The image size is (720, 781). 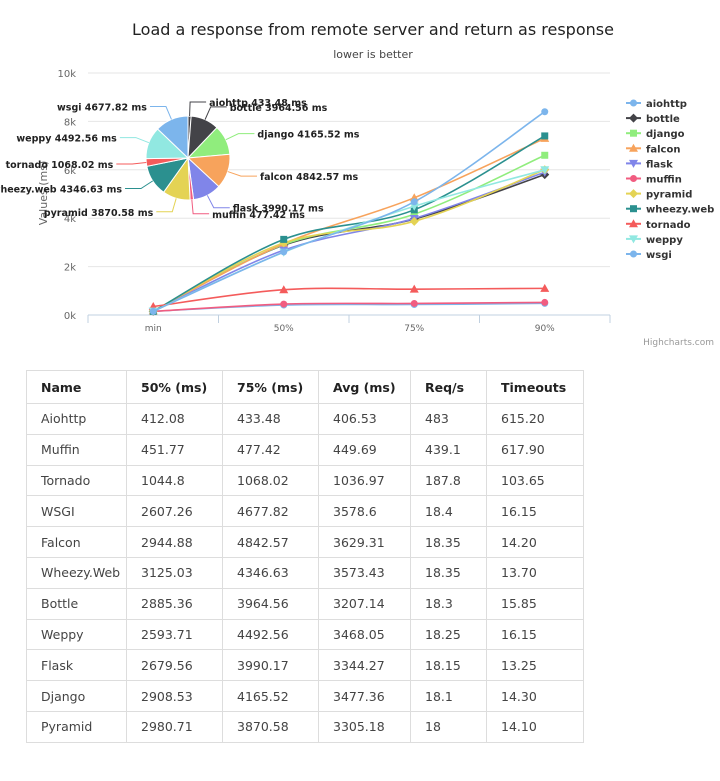 I want to click on table-cell: 103.65, so click(x=535, y=480).